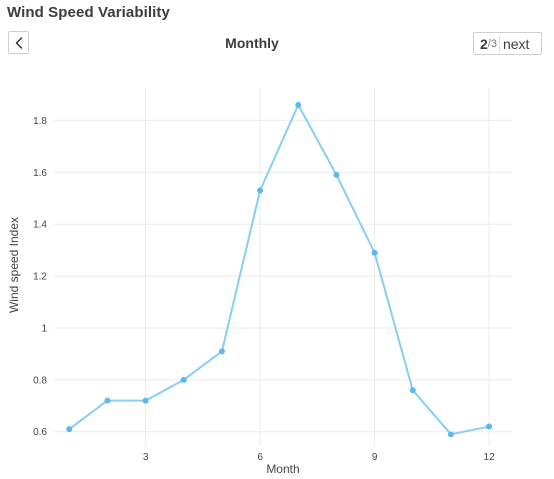 Image resolution: width=554 pixels, height=479 pixels. I want to click on back-button, so click(18, 42).